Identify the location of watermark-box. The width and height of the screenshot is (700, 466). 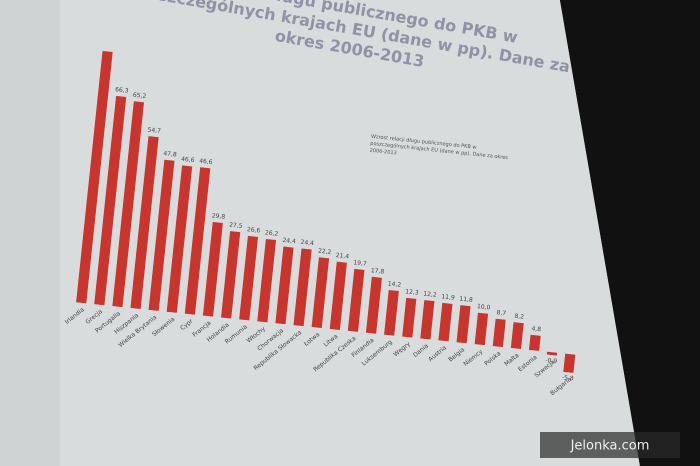
(610, 445).